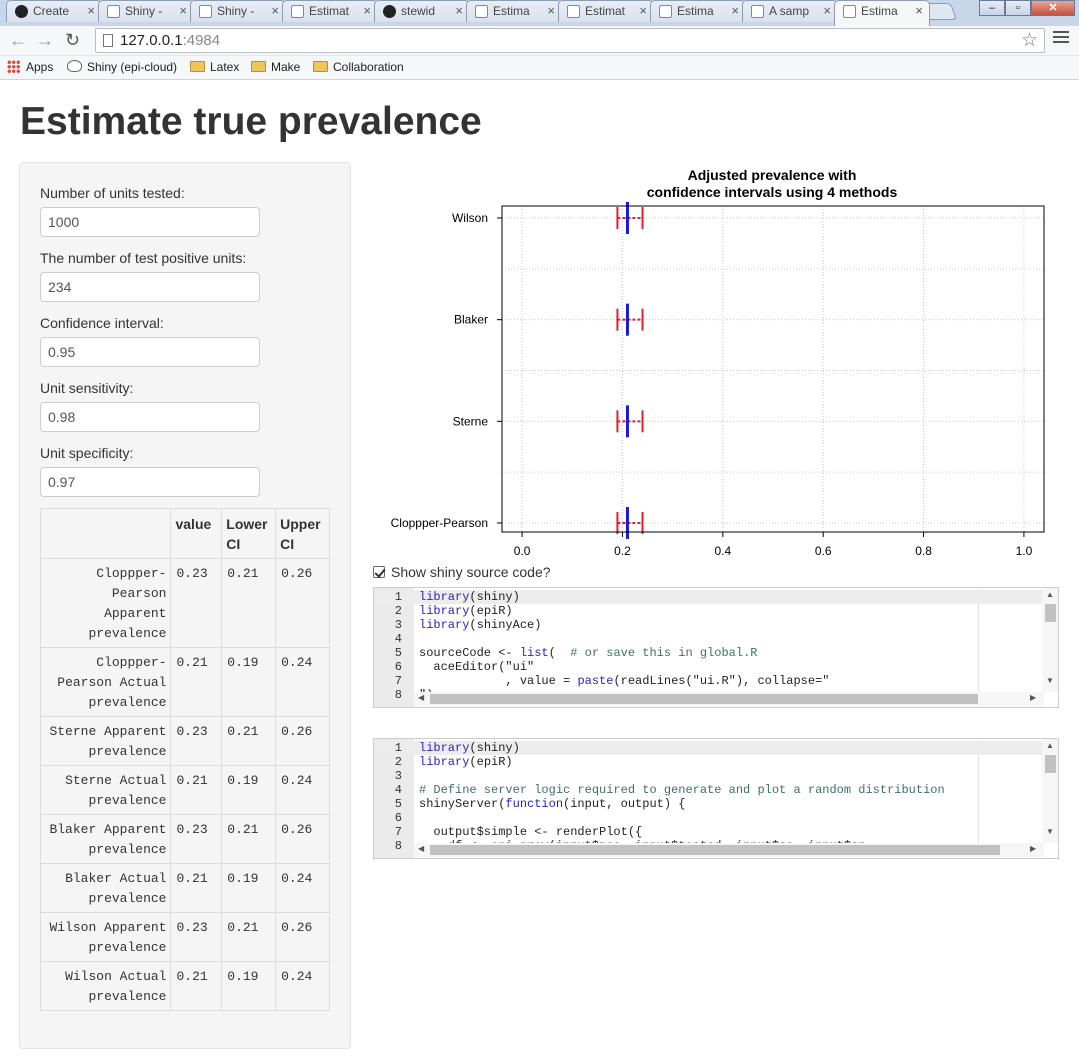 Image resolution: width=1079 pixels, height=1057 pixels. I want to click on code-line: 1 library(shiny), so click(716, 748).